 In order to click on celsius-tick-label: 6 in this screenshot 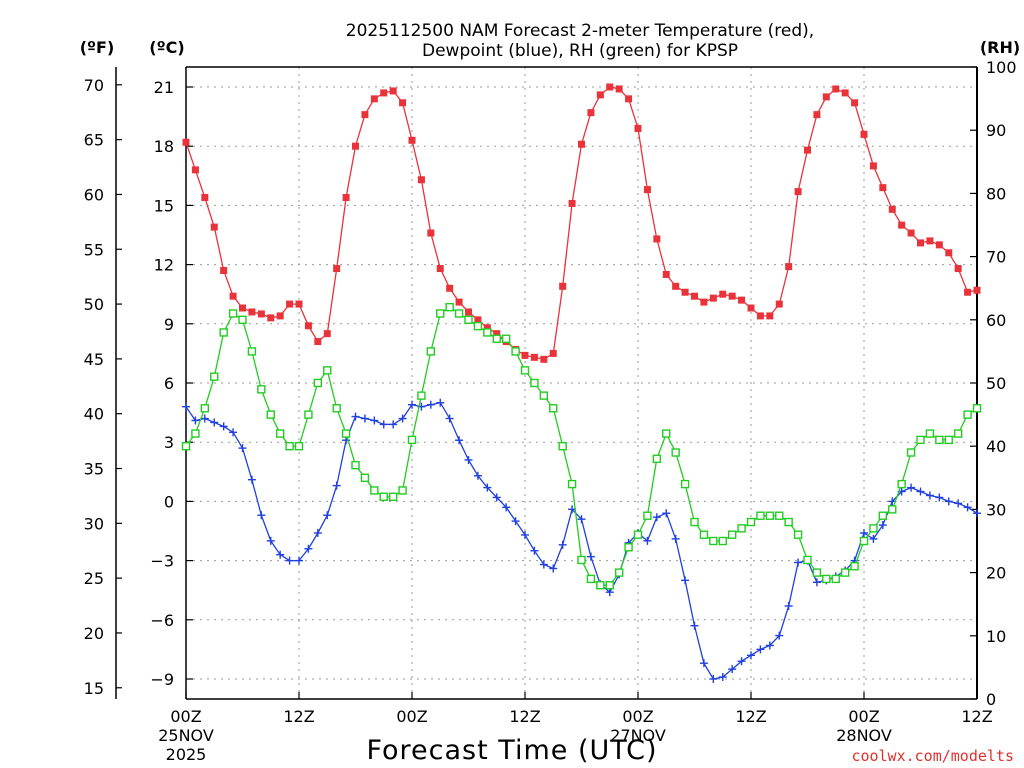, I will do `click(169, 383)`.